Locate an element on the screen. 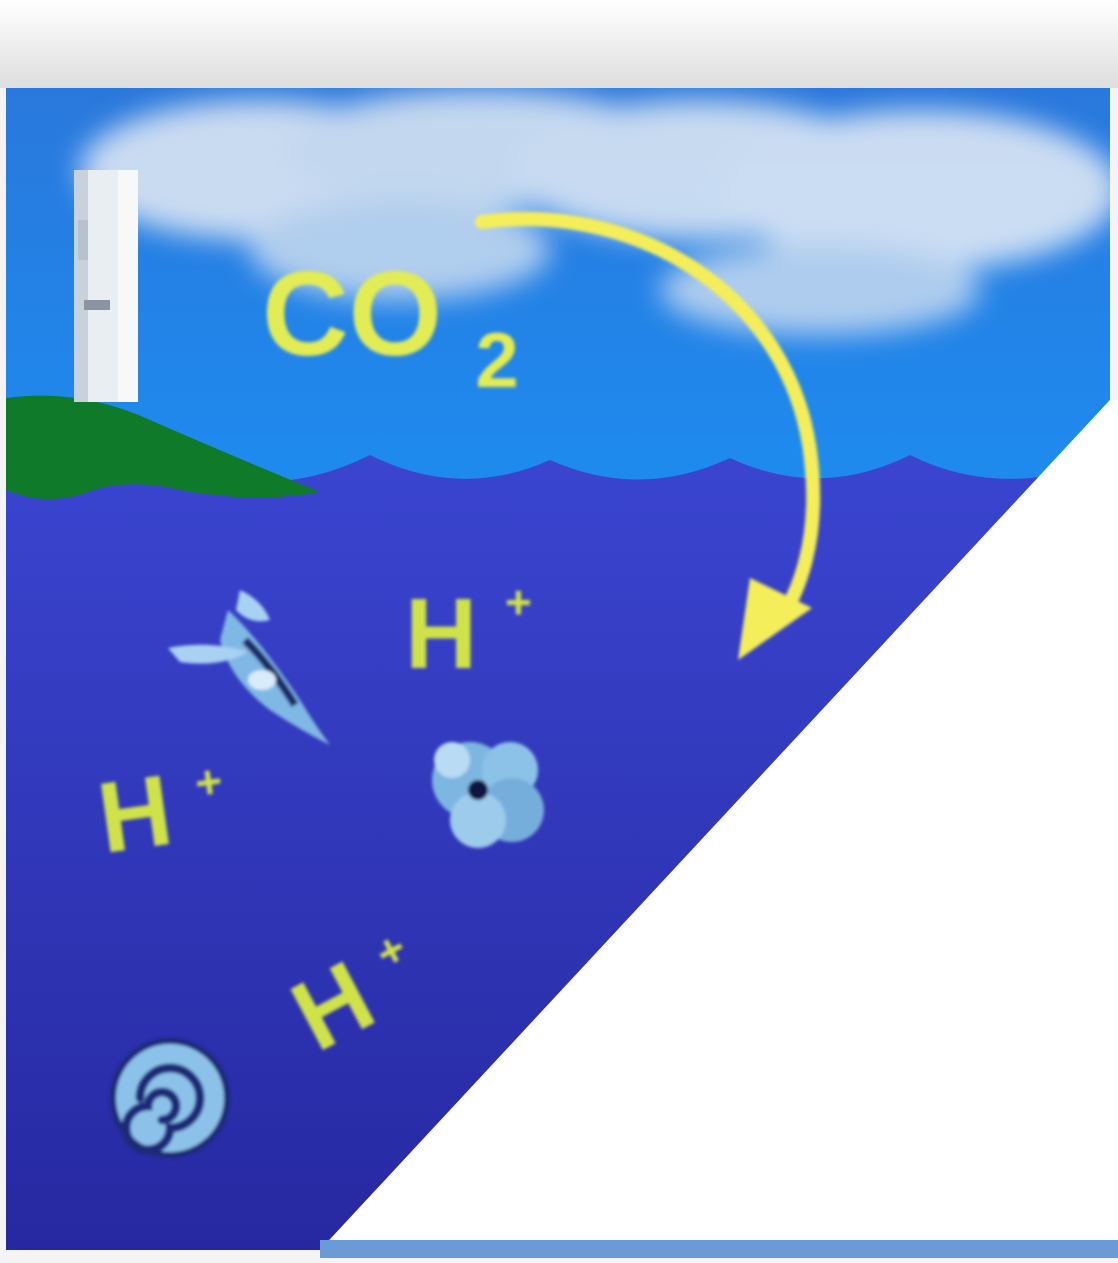 The image size is (1118, 1263). pteropod-icon is located at coordinates (249, 667).